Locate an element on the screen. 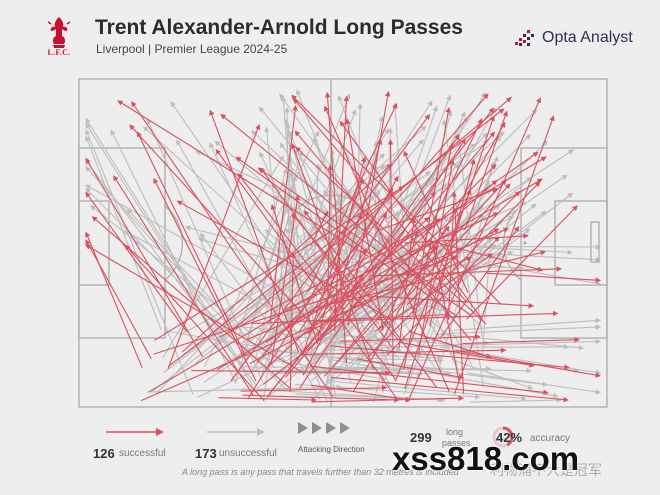  successful-count: 126 is located at coordinates (104, 453).